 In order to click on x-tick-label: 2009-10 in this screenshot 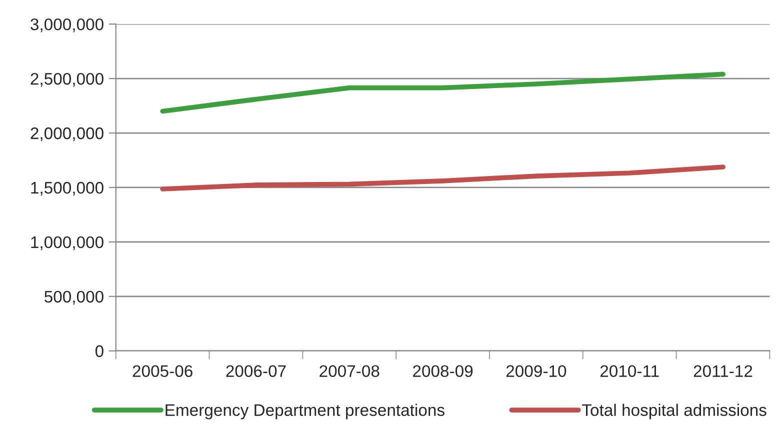, I will do `click(536, 371)`.